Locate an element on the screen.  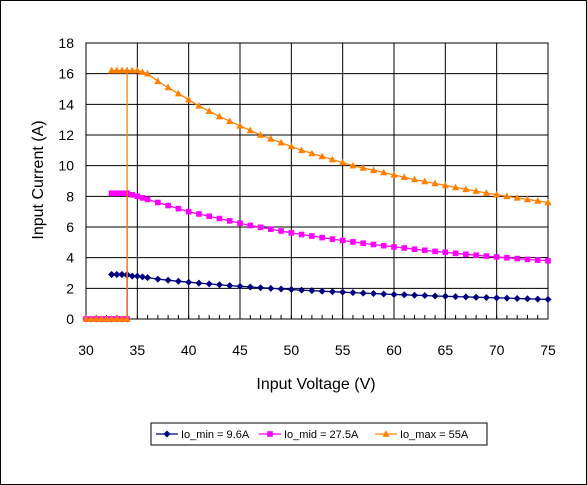
legend-entry: Io_min = 9.6A is located at coordinates (203, 435).